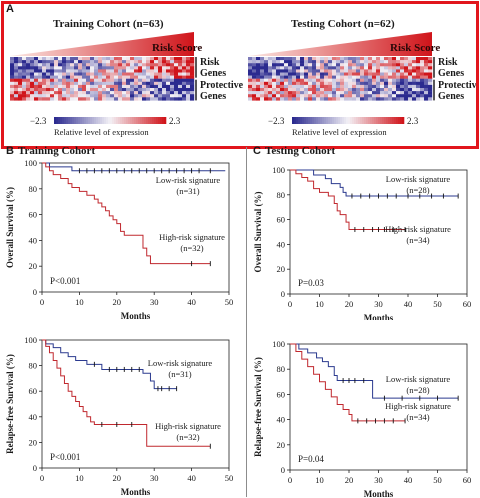  Describe the element at coordinates (415, 48) in the screenshot. I see `testing-risk-score-label: Risk Score` at that location.